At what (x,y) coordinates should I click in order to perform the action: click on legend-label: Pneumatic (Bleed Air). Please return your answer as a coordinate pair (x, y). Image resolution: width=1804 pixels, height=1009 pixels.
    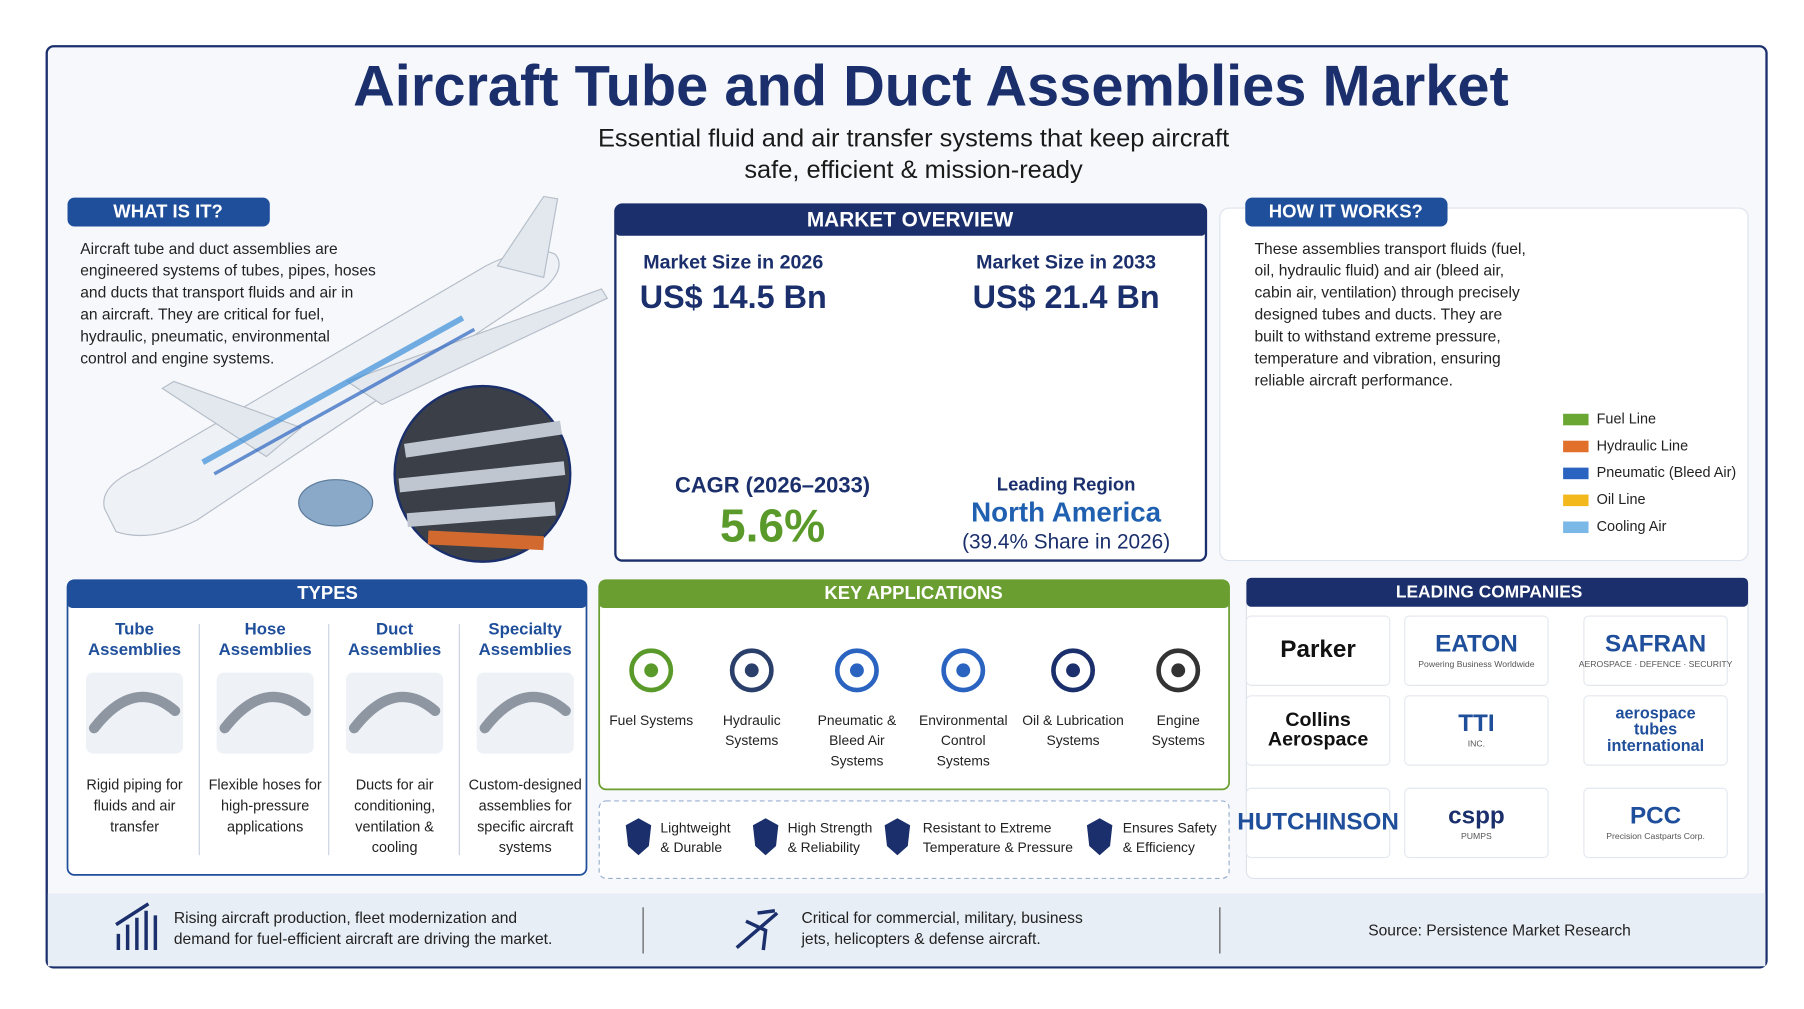
    Looking at the image, I should click on (1667, 473).